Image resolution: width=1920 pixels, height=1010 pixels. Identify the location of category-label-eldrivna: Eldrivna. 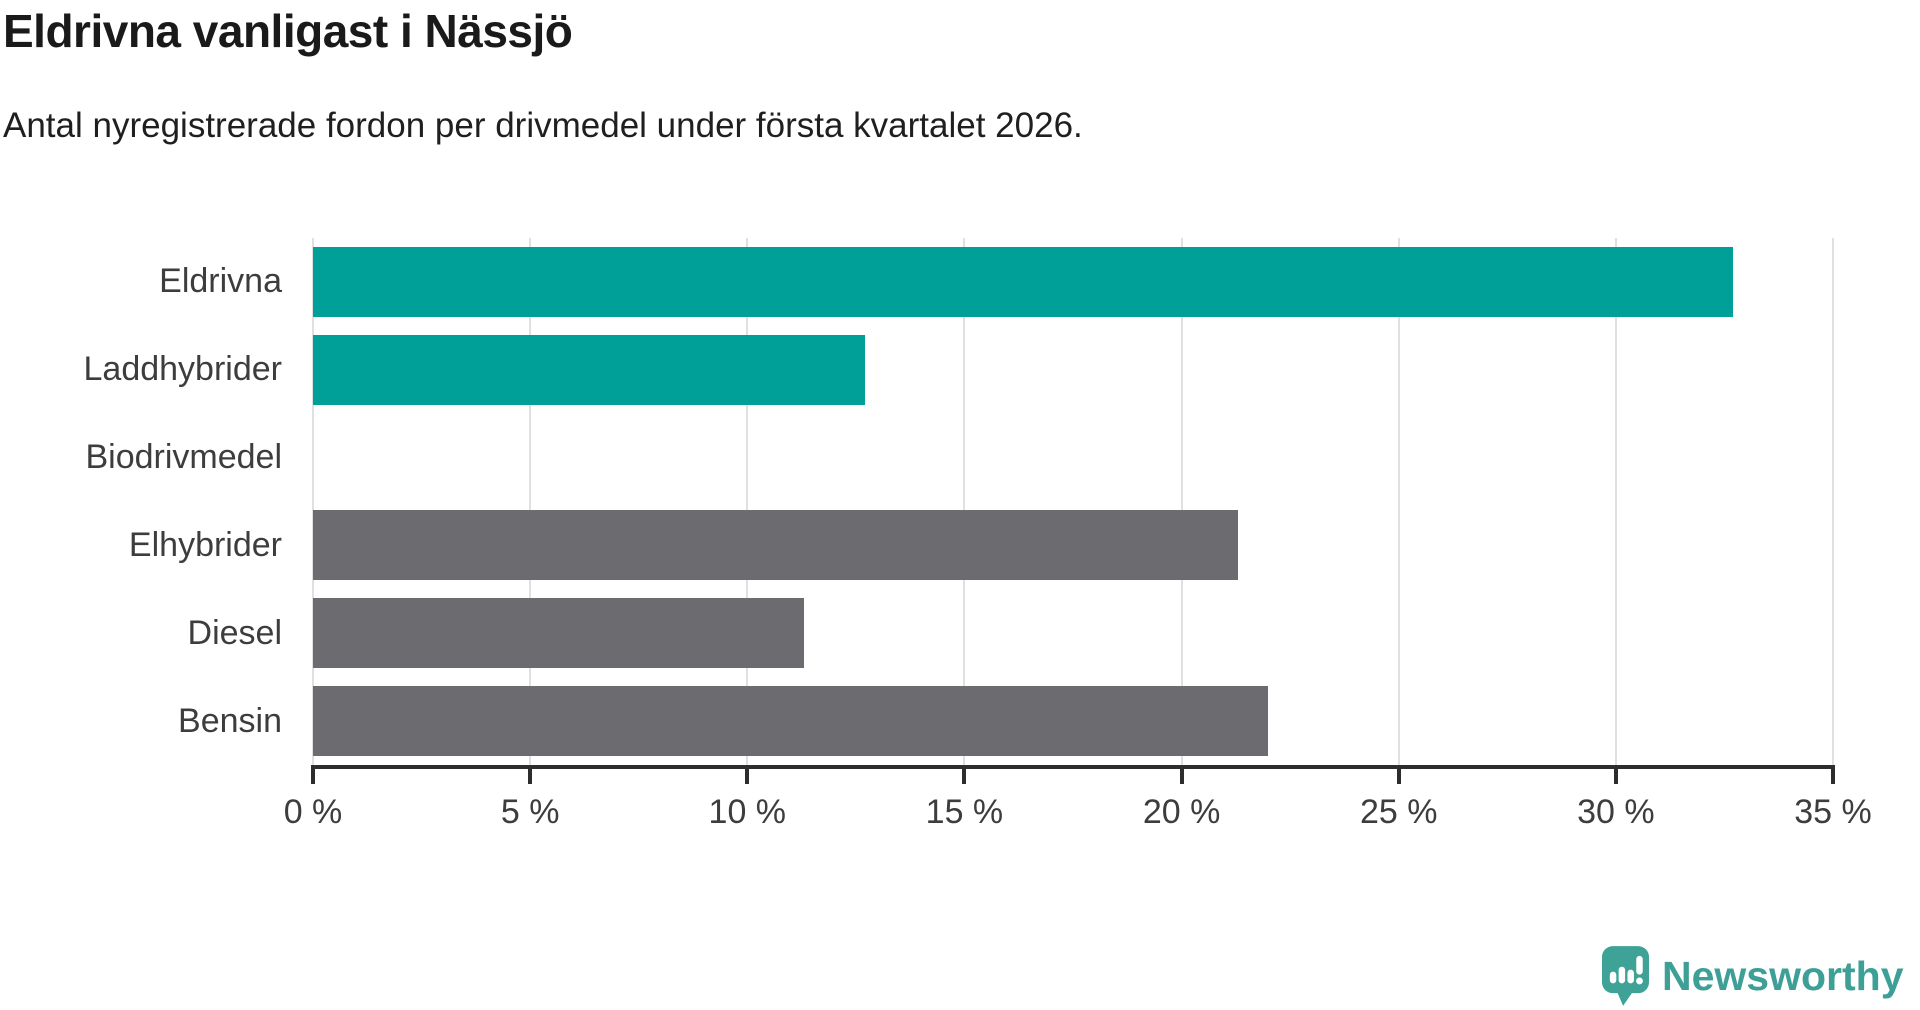
(220, 281).